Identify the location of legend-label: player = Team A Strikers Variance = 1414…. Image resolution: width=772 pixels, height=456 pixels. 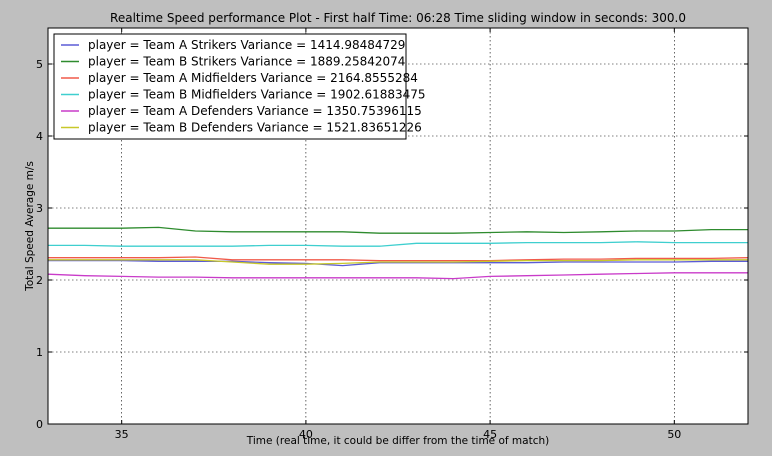
(246, 45).